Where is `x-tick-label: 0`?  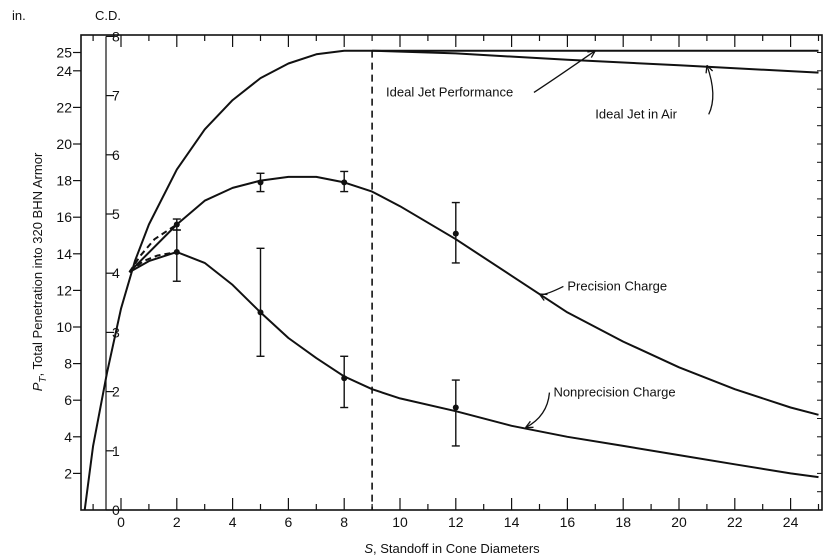 x-tick-label: 0 is located at coordinates (121, 522).